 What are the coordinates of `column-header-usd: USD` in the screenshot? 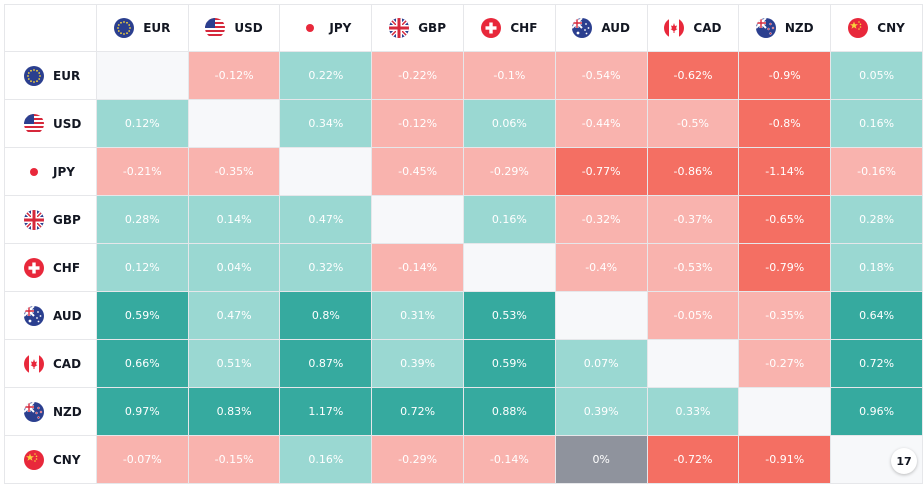 It's located at (234, 28).